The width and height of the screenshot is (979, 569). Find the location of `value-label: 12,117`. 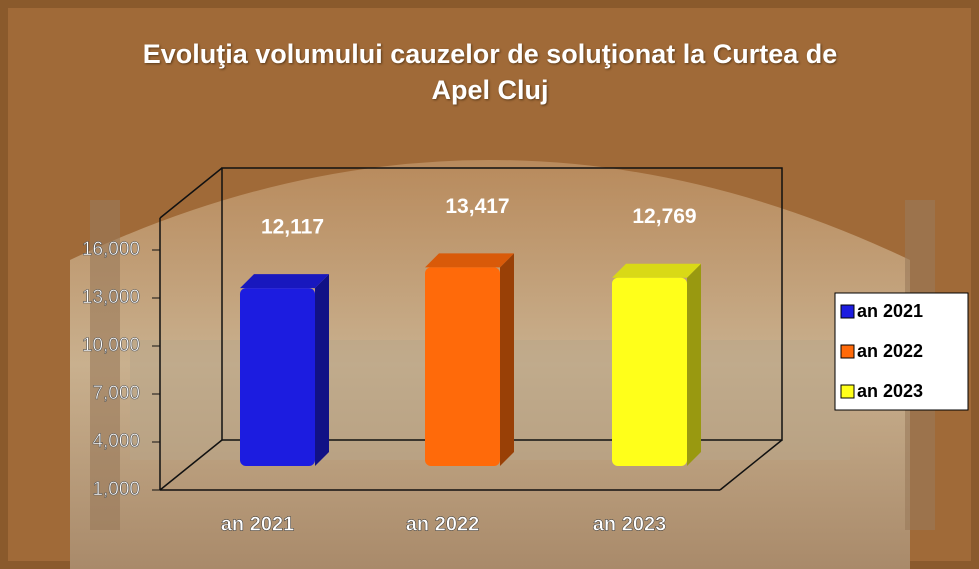

value-label: 12,117 is located at coordinates (292, 227).